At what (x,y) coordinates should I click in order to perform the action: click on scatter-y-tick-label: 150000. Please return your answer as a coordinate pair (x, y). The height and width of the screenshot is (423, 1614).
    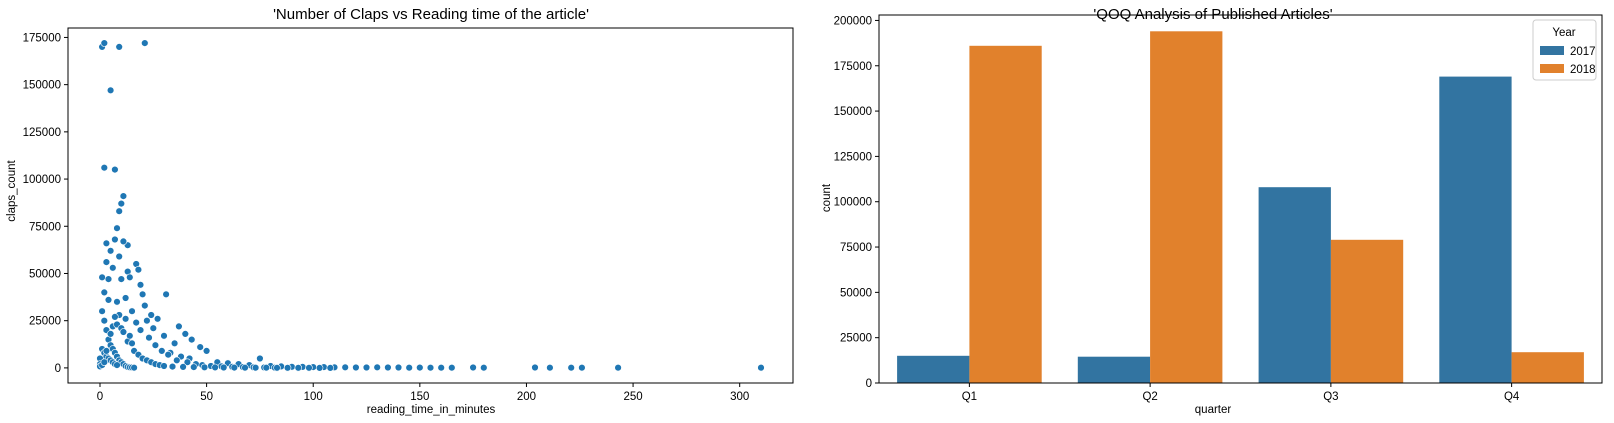
    Looking at the image, I should click on (42, 86).